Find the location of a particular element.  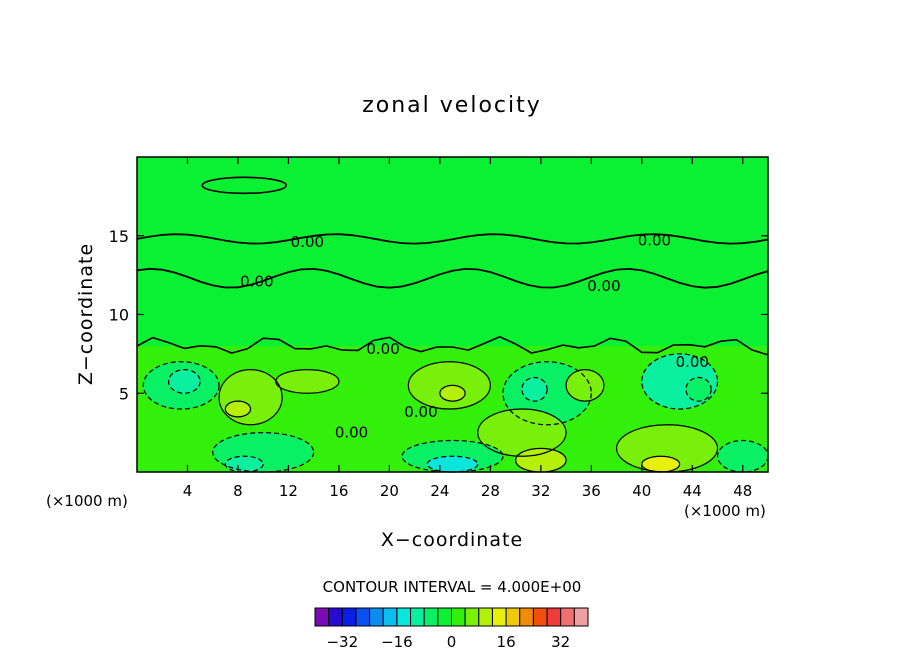

colorbar-tick-label-4: 32 is located at coordinates (560, 642).